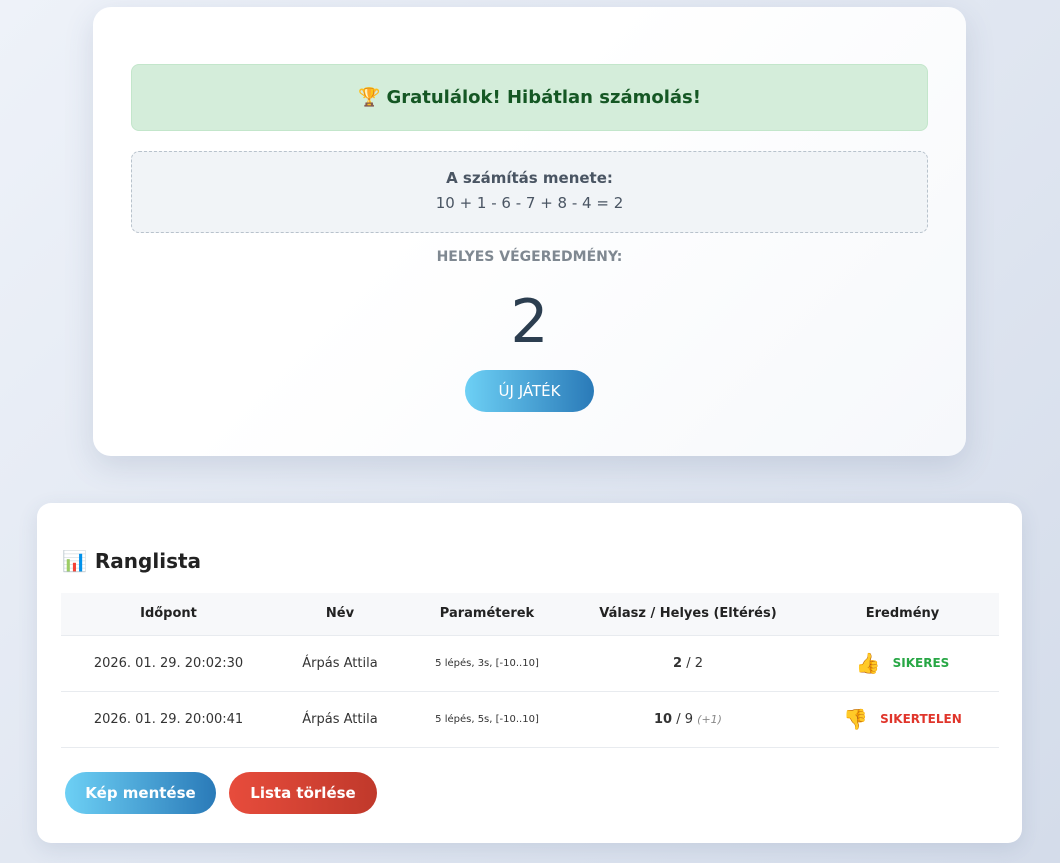 Image resolution: width=1060 pixels, height=863 pixels. I want to click on result-cell: 👍 SIKERES, so click(902, 662).